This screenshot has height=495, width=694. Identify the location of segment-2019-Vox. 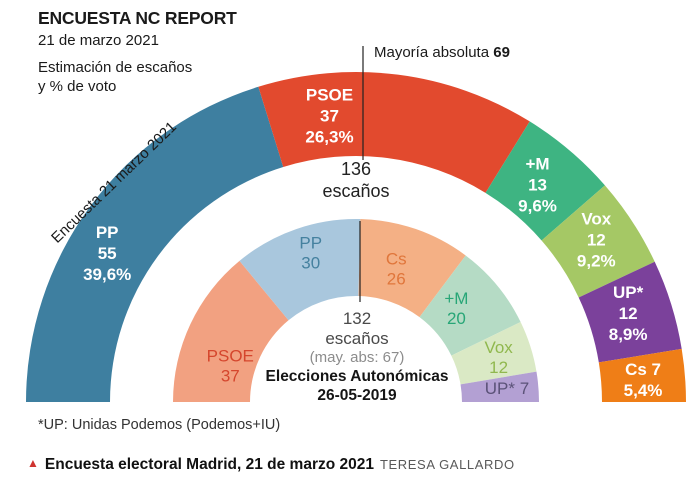
(494, 353).